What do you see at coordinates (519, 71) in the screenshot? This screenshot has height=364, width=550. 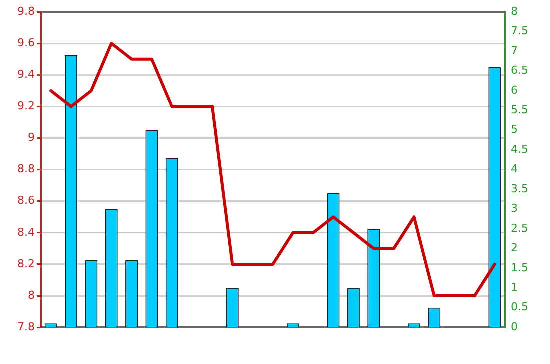 I see `y2-tick-label: 6.5` at bounding box center [519, 71].